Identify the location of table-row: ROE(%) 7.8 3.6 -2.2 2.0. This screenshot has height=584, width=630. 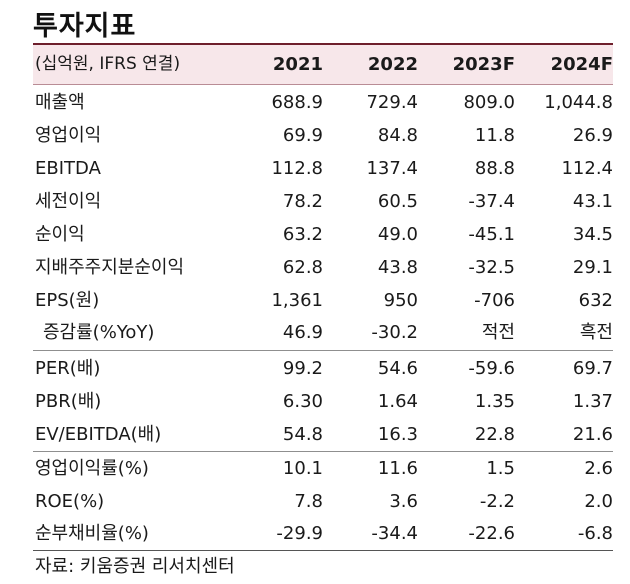
(323, 501).